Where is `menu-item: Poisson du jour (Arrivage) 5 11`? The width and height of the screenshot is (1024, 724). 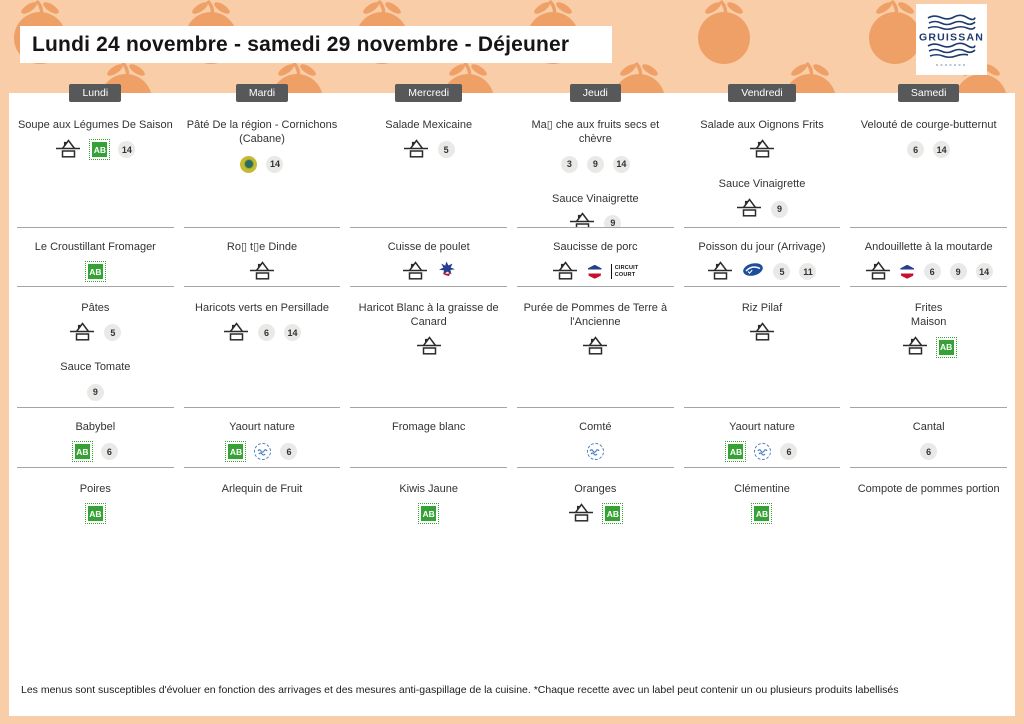
menu-item: Poisson du jour (Arrivage) 5 11 is located at coordinates (762, 261).